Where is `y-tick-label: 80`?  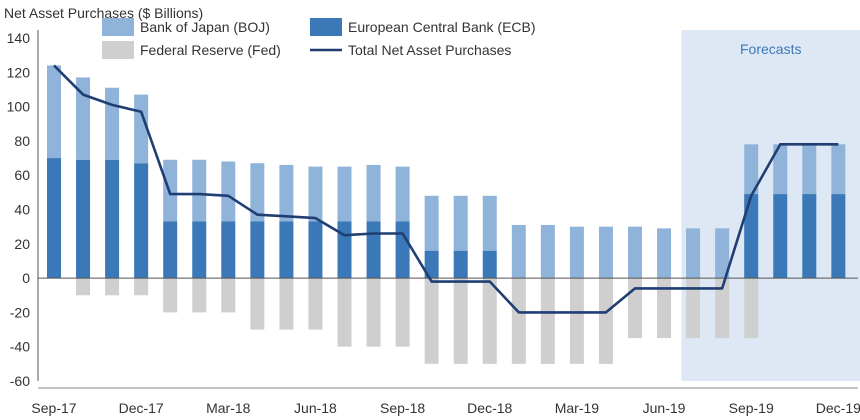 y-tick-label: 80 is located at coordinates (22, 141).